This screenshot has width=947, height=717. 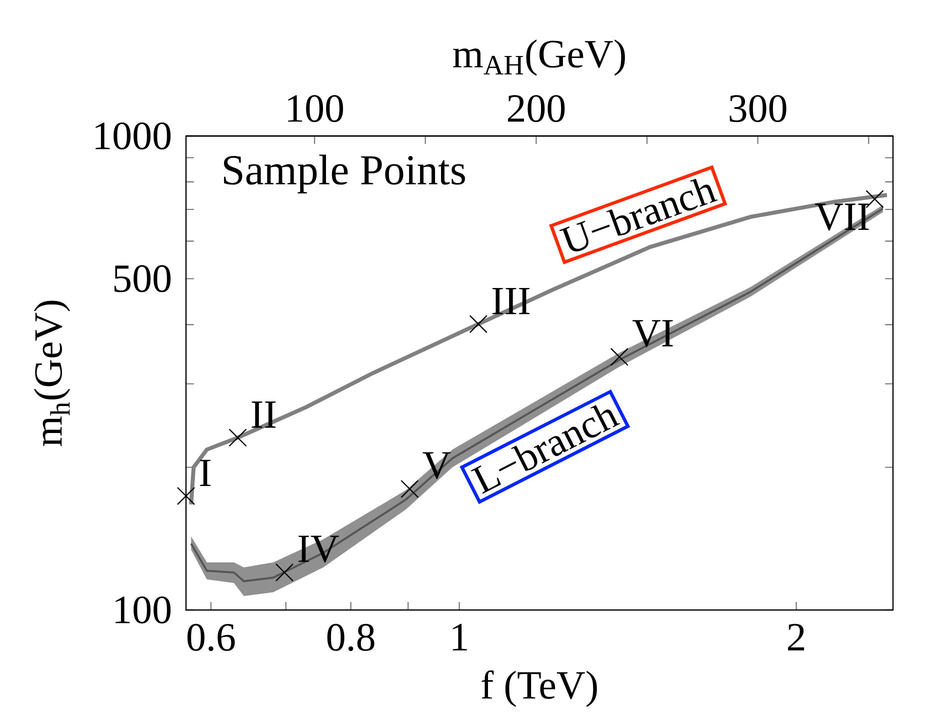 What do you see at coordinates (796, 637) in the screenshot?
I see `x-tick-label: 2` at bounding box center [796, 637].